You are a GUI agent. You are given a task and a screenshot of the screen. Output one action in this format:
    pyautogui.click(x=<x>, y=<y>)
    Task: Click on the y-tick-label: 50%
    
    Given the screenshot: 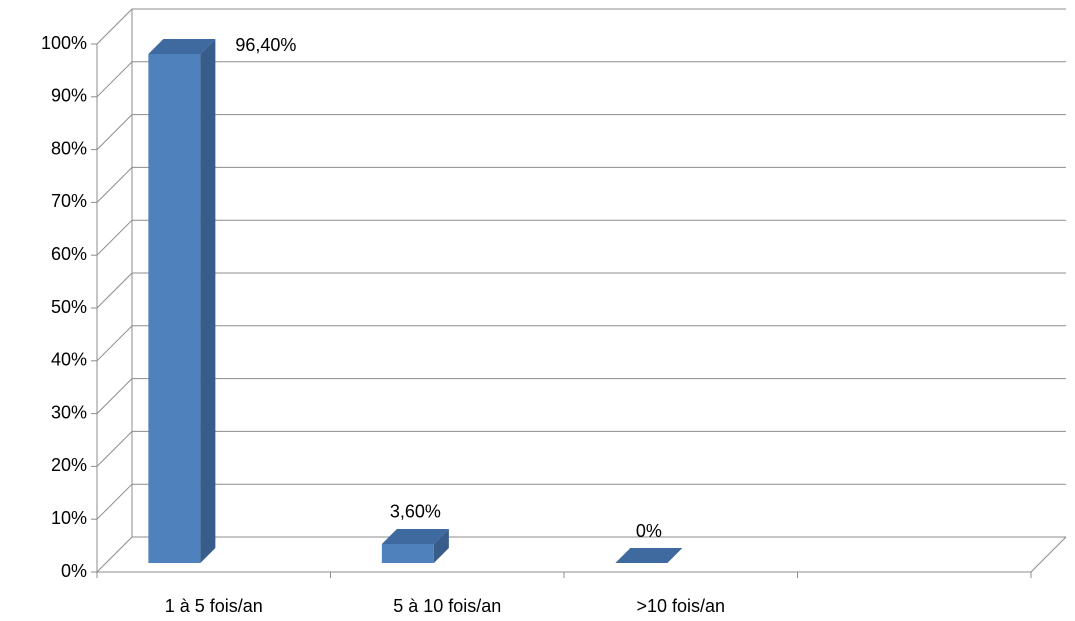 What is the action you would take?
    pyautogui.click(x=69, y=307)
    